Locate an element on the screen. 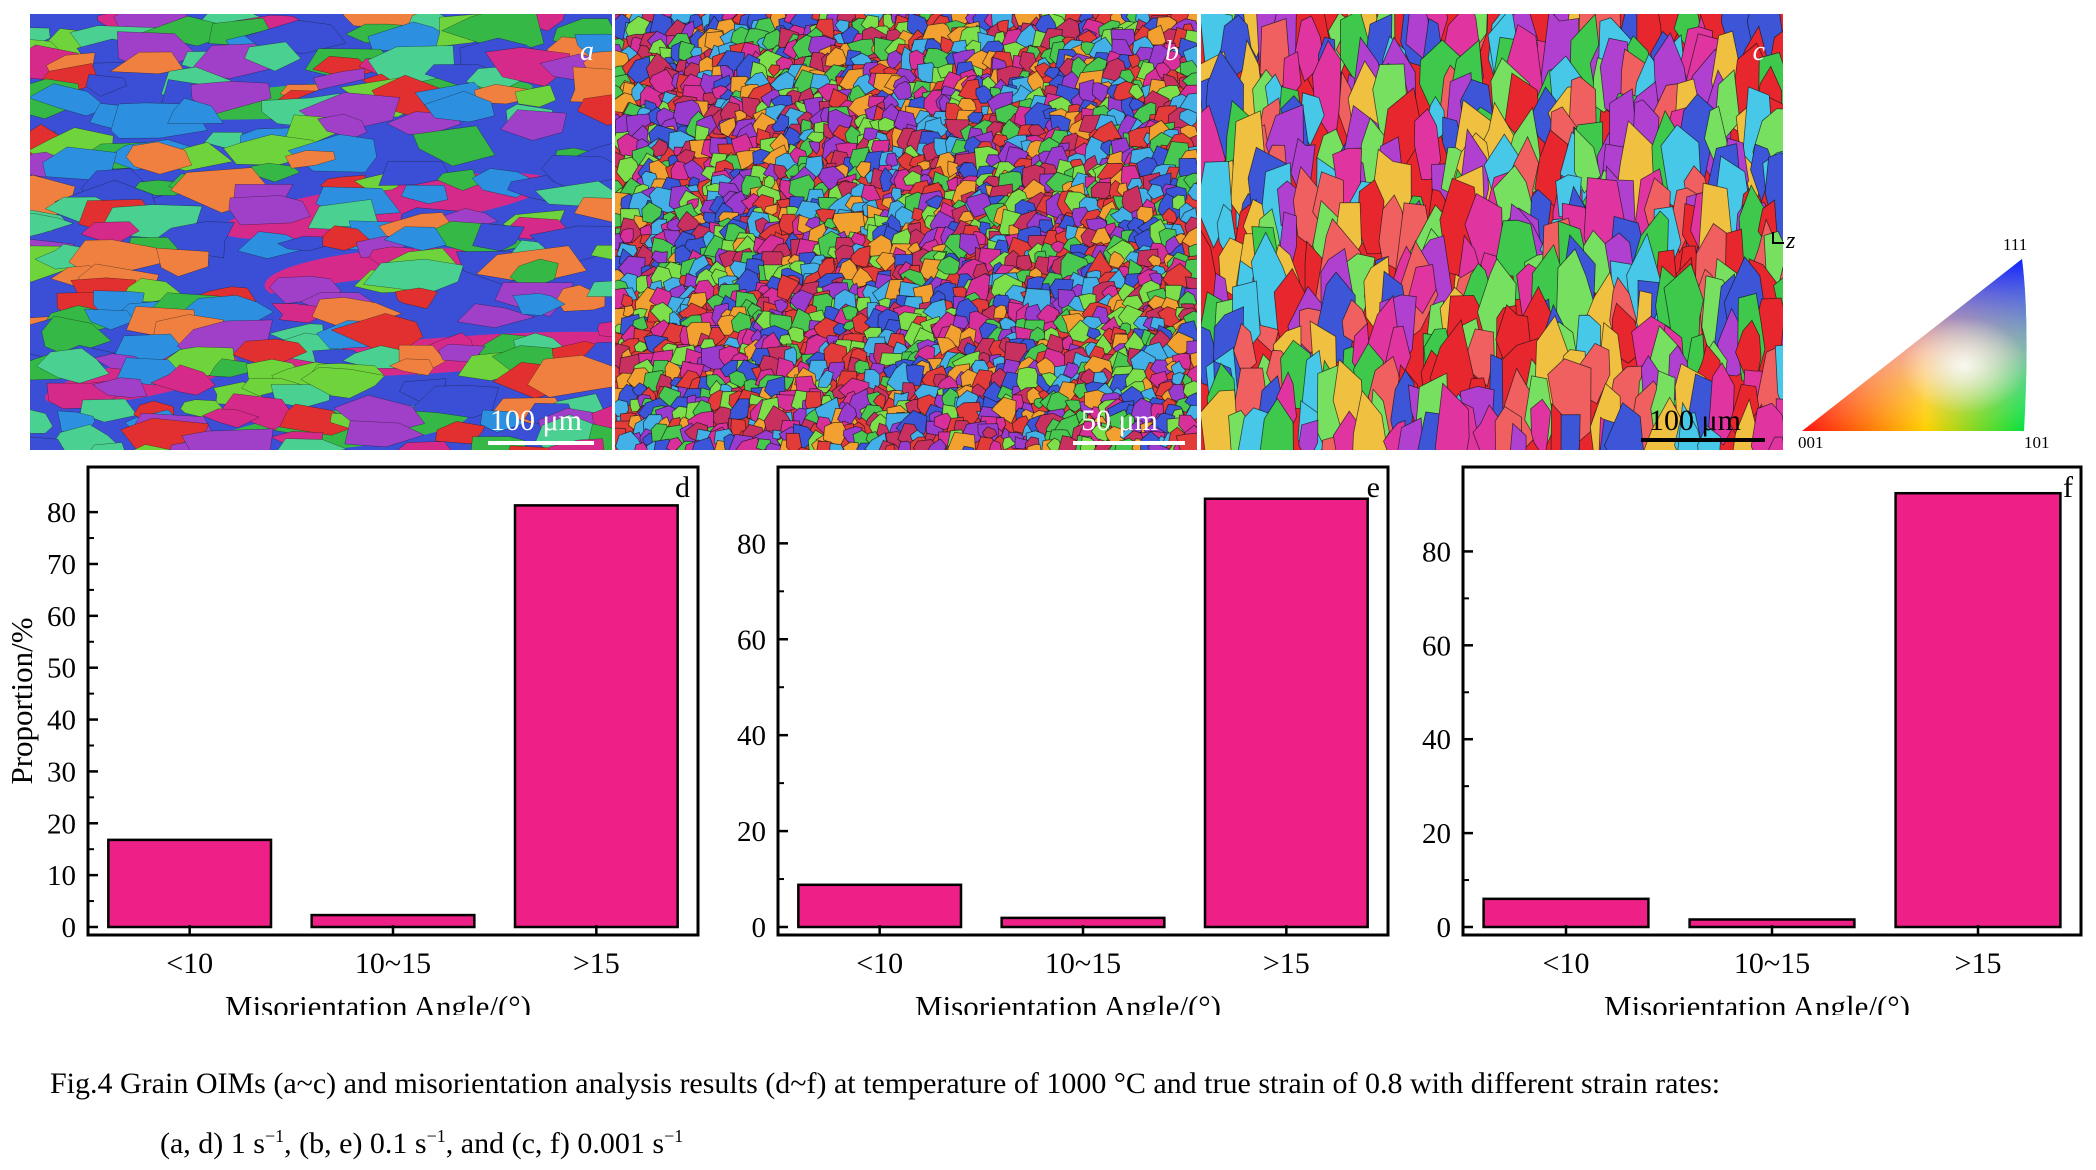 The height and width of the screenshot is (1170, 2096). scalebar-label-c: 100 μm is located at coordinates (1695, 420).